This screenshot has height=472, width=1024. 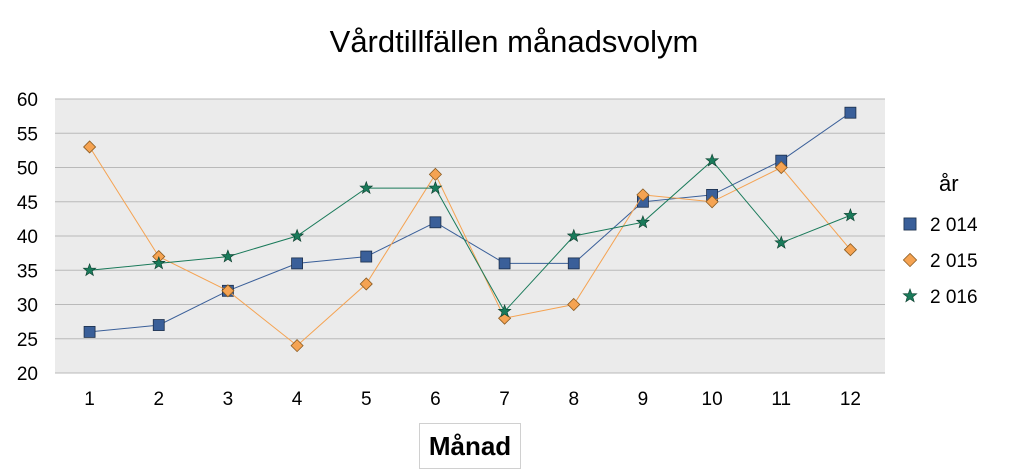 What do you see at coordinates (366, 399) in the screenshot?
I see `x-tick-label: 5` at bounding box center [366, 399].